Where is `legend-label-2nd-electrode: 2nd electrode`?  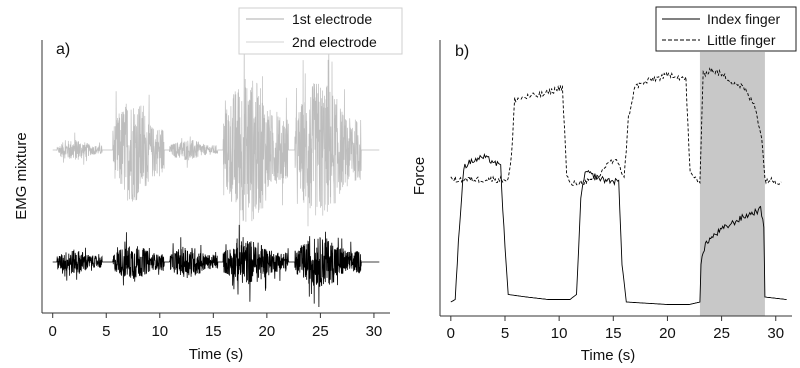 legend-label-2nd-electrode: 2nd electrode is located at coordinates (334, 42).